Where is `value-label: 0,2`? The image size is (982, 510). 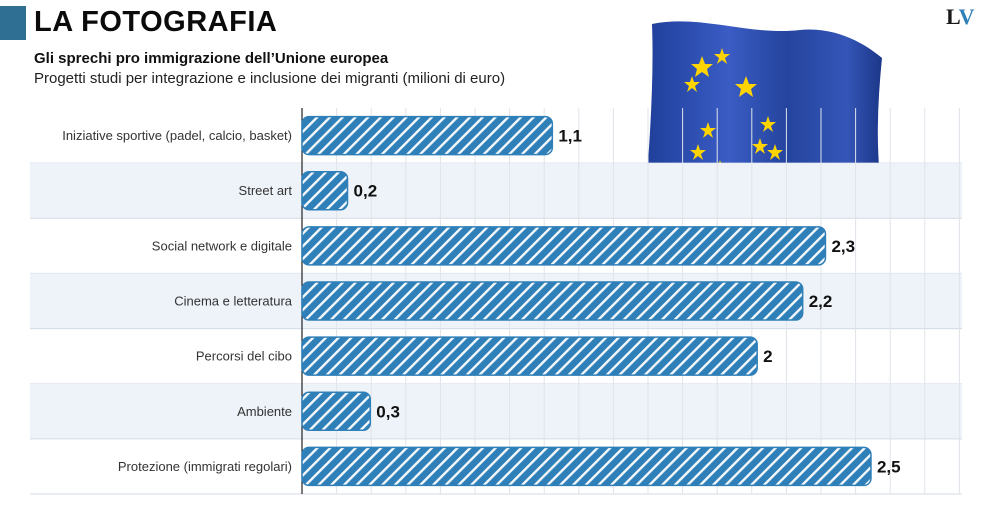
value-label: 0,2 is located at coordinates (366, 191).